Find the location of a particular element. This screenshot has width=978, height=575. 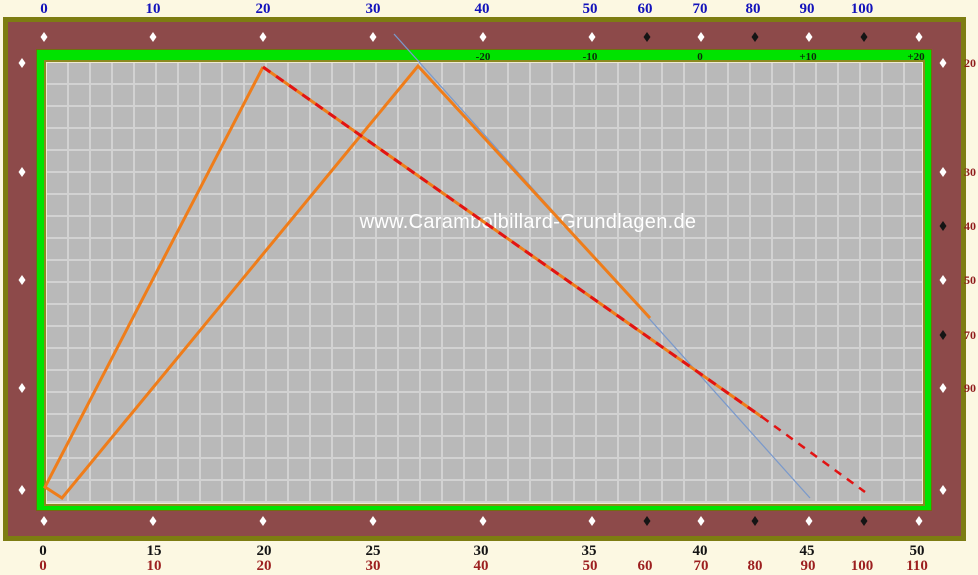

right-scale-label: 40 is located at coordinates (970, 226).